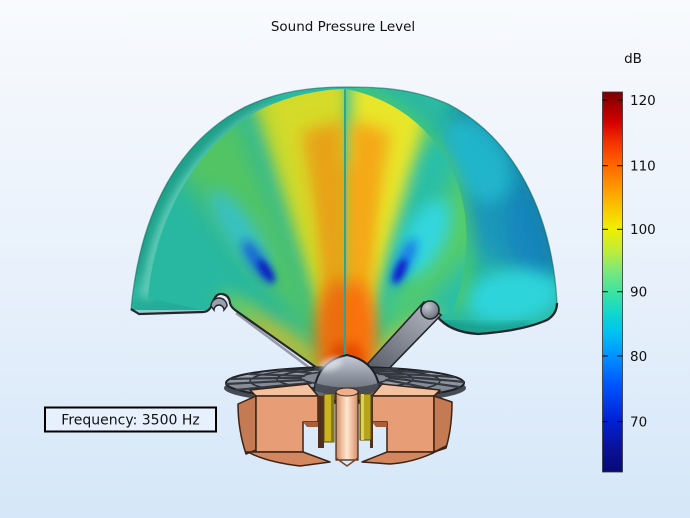 This screenshot has height=518, width=690. Describe the element at coordinates (430, 310) in the screenshot. I see `surround-knob-right` at that location.